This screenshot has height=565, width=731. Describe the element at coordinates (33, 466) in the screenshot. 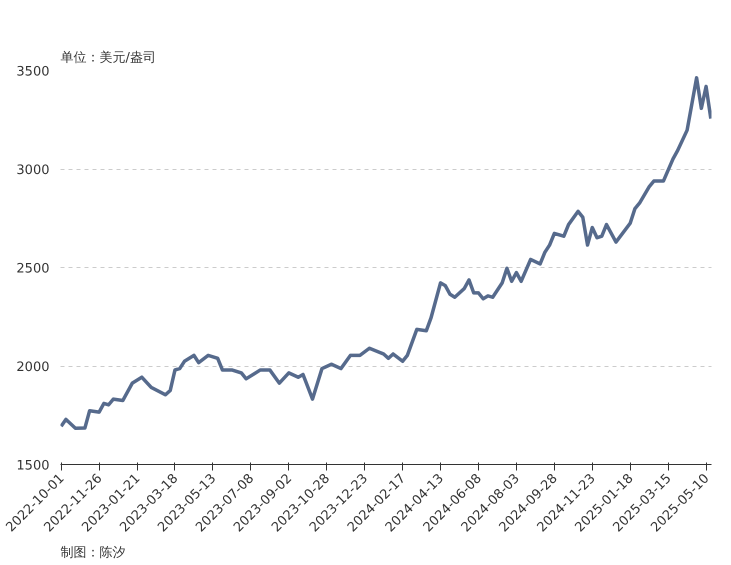

I see `y-tick-label: 1500` at that location.